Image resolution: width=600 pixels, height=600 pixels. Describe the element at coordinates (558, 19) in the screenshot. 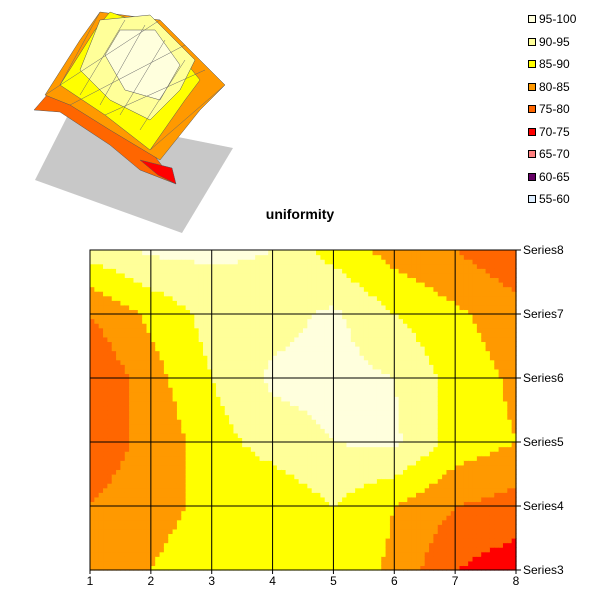

I see `legend-label: 95-100` at that location.